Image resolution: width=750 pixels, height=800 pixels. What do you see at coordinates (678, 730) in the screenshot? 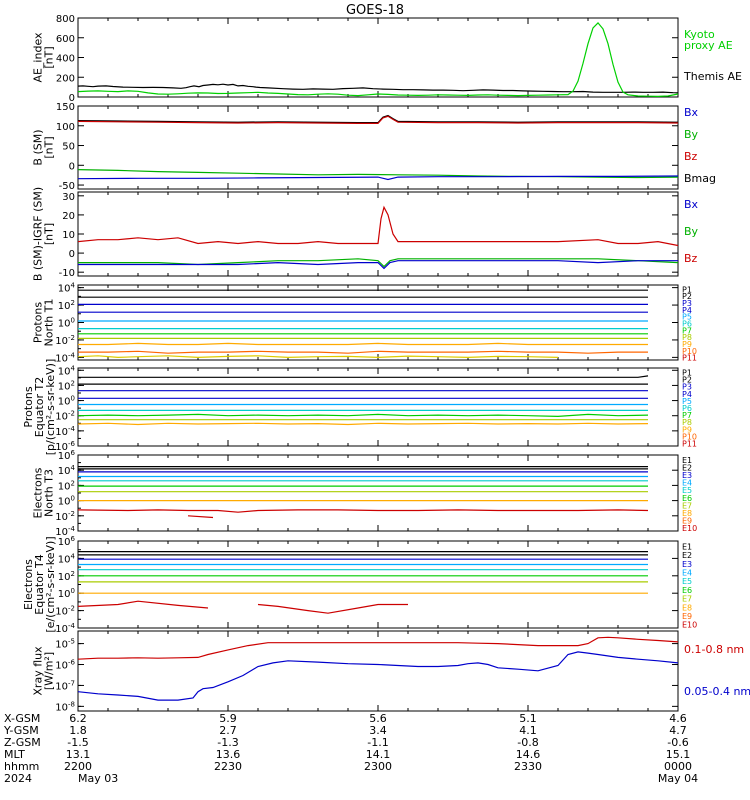
I see `x-tick-value: 4.7` at bounding box center [678, 730].